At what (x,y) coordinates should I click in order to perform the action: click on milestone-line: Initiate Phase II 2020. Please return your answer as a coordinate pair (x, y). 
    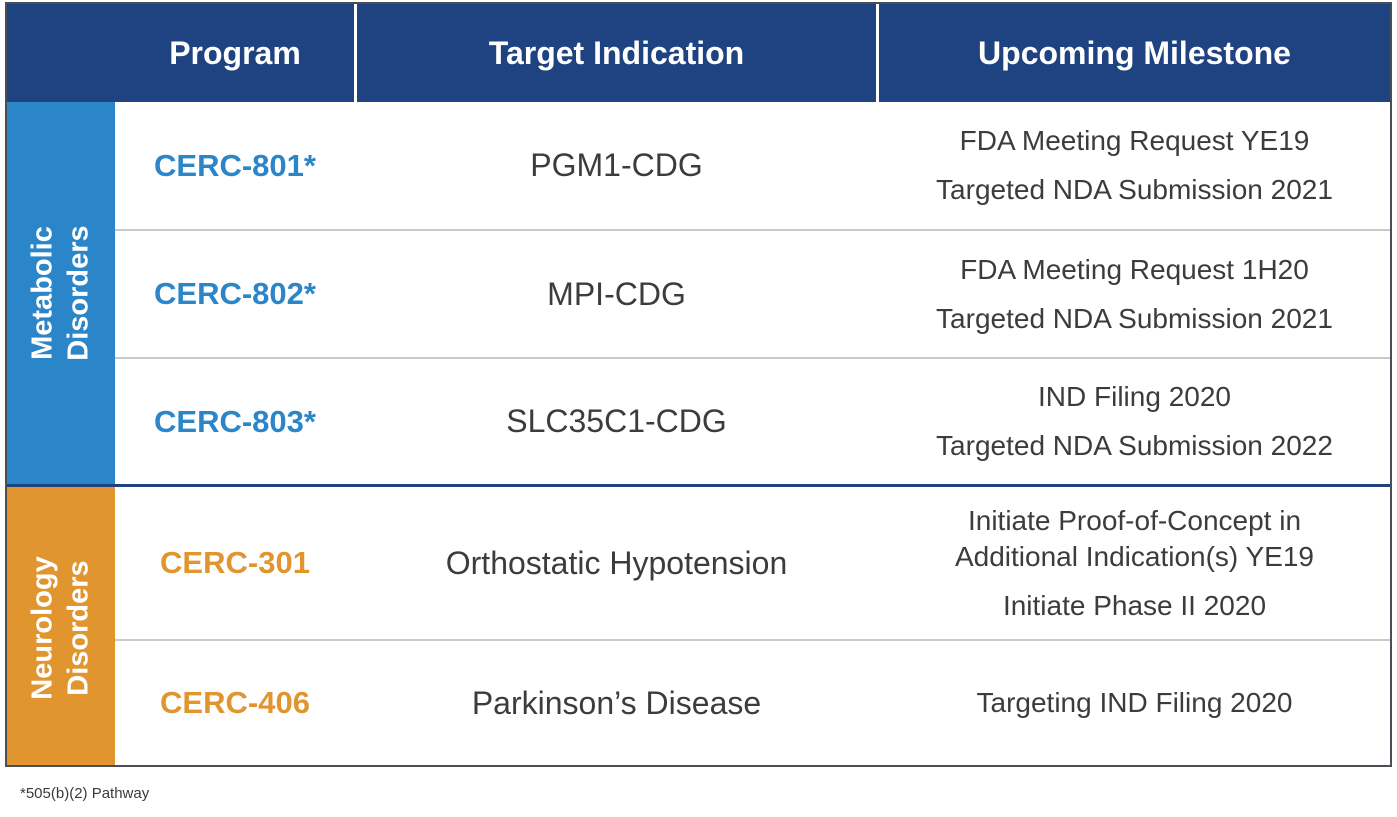
    Looking at the image, I should click on (1134, 605).